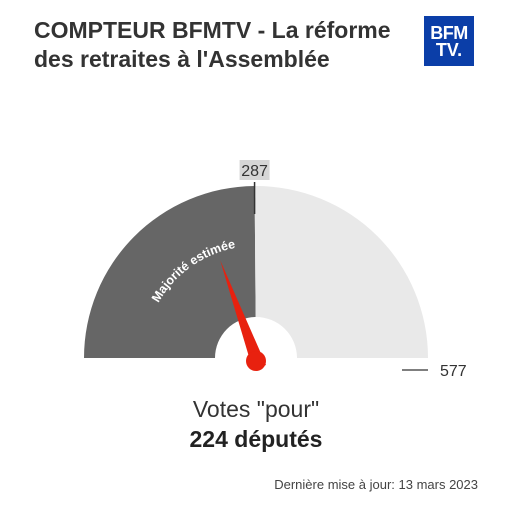  What do you see at coordinates (256, 361) in the screenshot?
I see `needle-hub` at bounding box center [256, 361].